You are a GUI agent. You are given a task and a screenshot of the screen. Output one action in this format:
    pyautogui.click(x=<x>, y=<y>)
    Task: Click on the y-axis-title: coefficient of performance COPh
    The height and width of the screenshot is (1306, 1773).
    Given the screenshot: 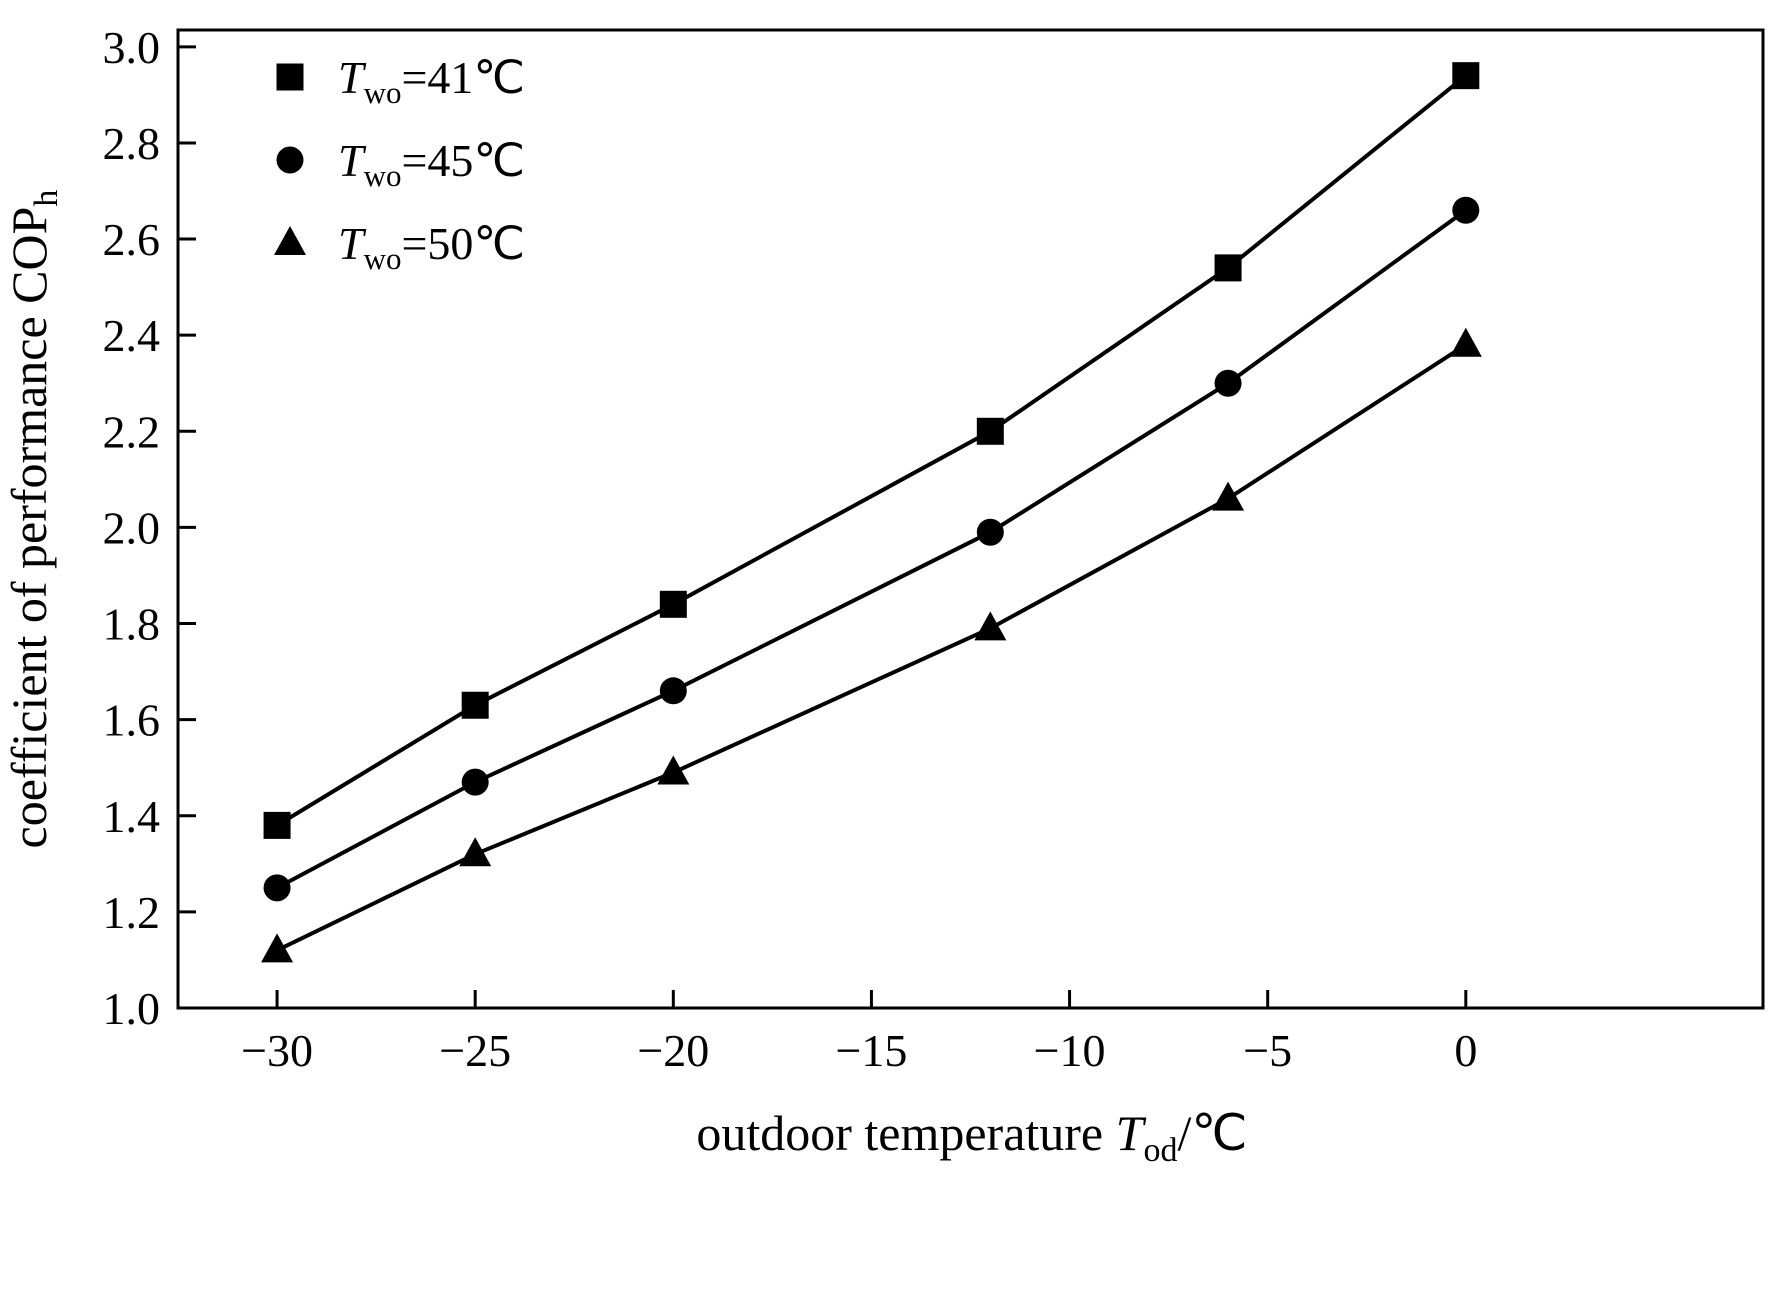 What is the action you would take?
    pyautogui.click(x=33, y=519)
    